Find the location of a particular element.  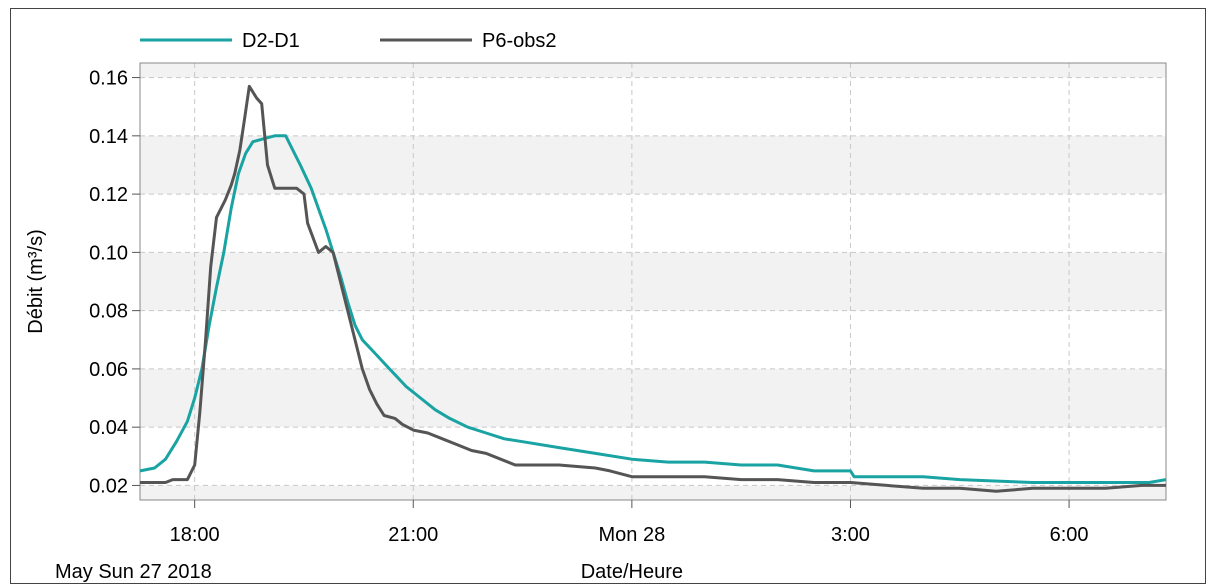

legend-label: P6-obs2 is located at coordinates (519, 41).